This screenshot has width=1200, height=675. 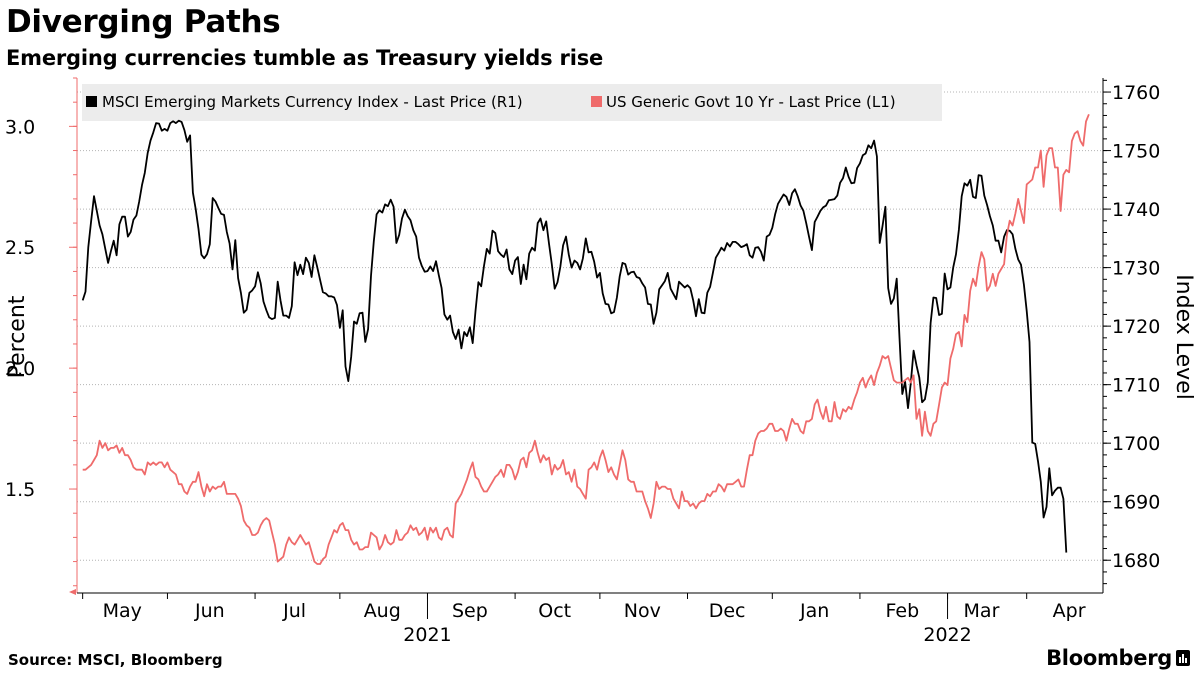 I want to click on brand: Bloomberg, so click(x=1118, y=658).